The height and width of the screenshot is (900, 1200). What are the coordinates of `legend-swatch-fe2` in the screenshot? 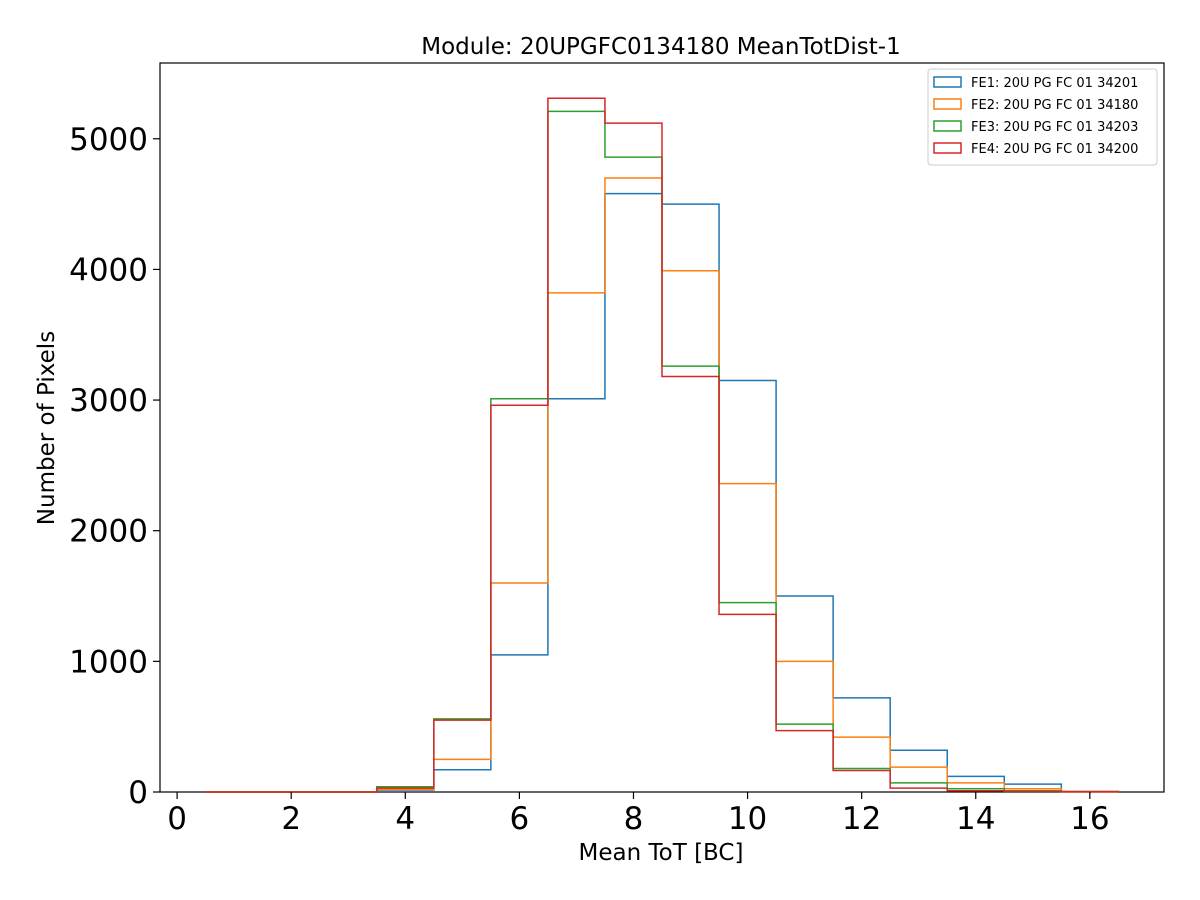 It's located at (947, 104).